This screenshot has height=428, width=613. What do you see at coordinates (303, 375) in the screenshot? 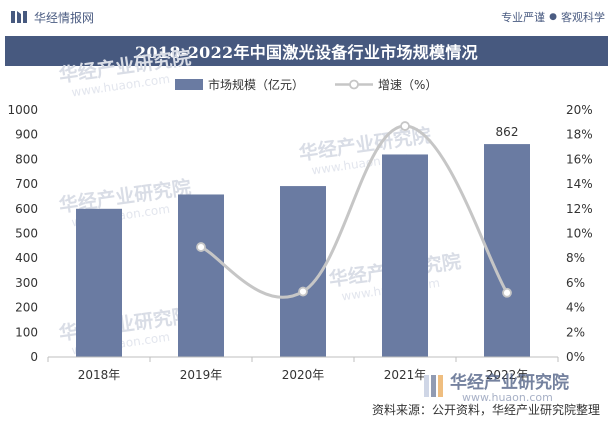
I see `x-tick-label: 2020年` at bounding box center [303, 375].